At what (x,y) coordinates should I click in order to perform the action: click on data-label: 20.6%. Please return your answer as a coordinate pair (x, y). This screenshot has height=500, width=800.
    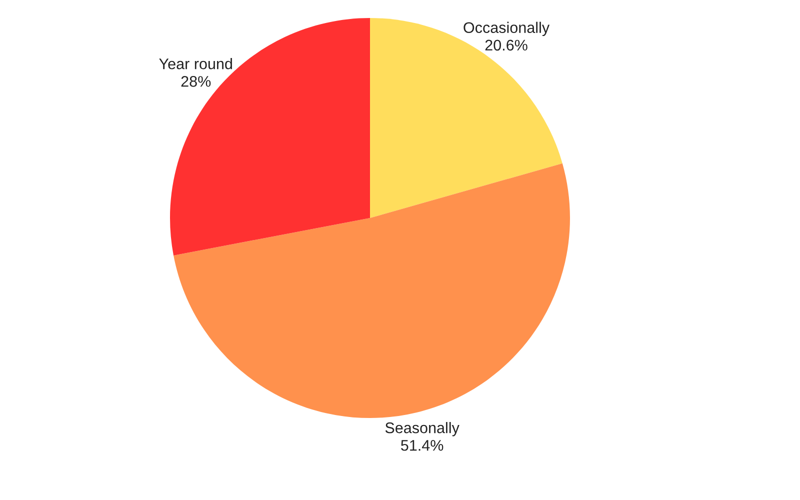
    Looking at the image, I should click on (506, 45).